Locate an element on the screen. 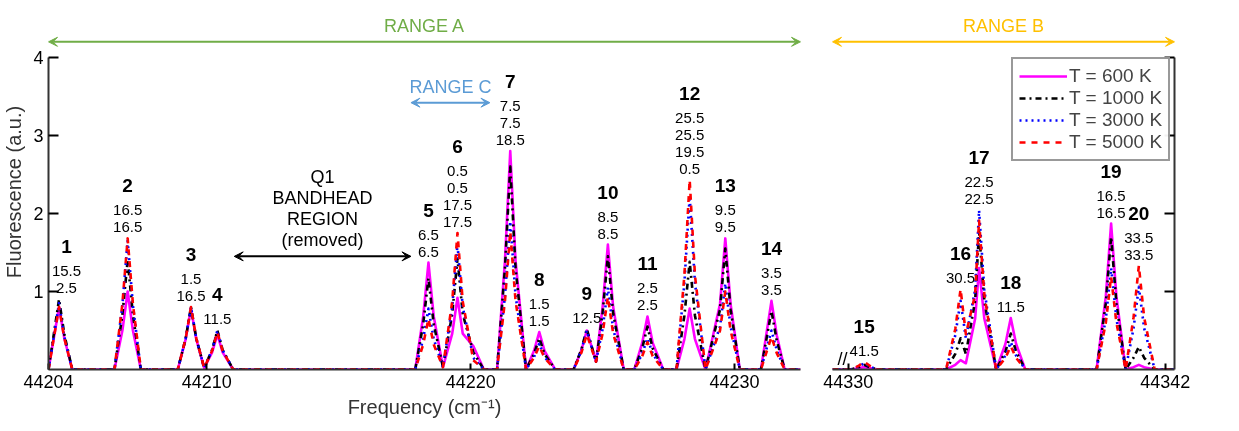 Image resolution: width=1239 pixels, height=431 pixels. annotation: 1 15.5 2.5 is located at coordinates (66, 266).